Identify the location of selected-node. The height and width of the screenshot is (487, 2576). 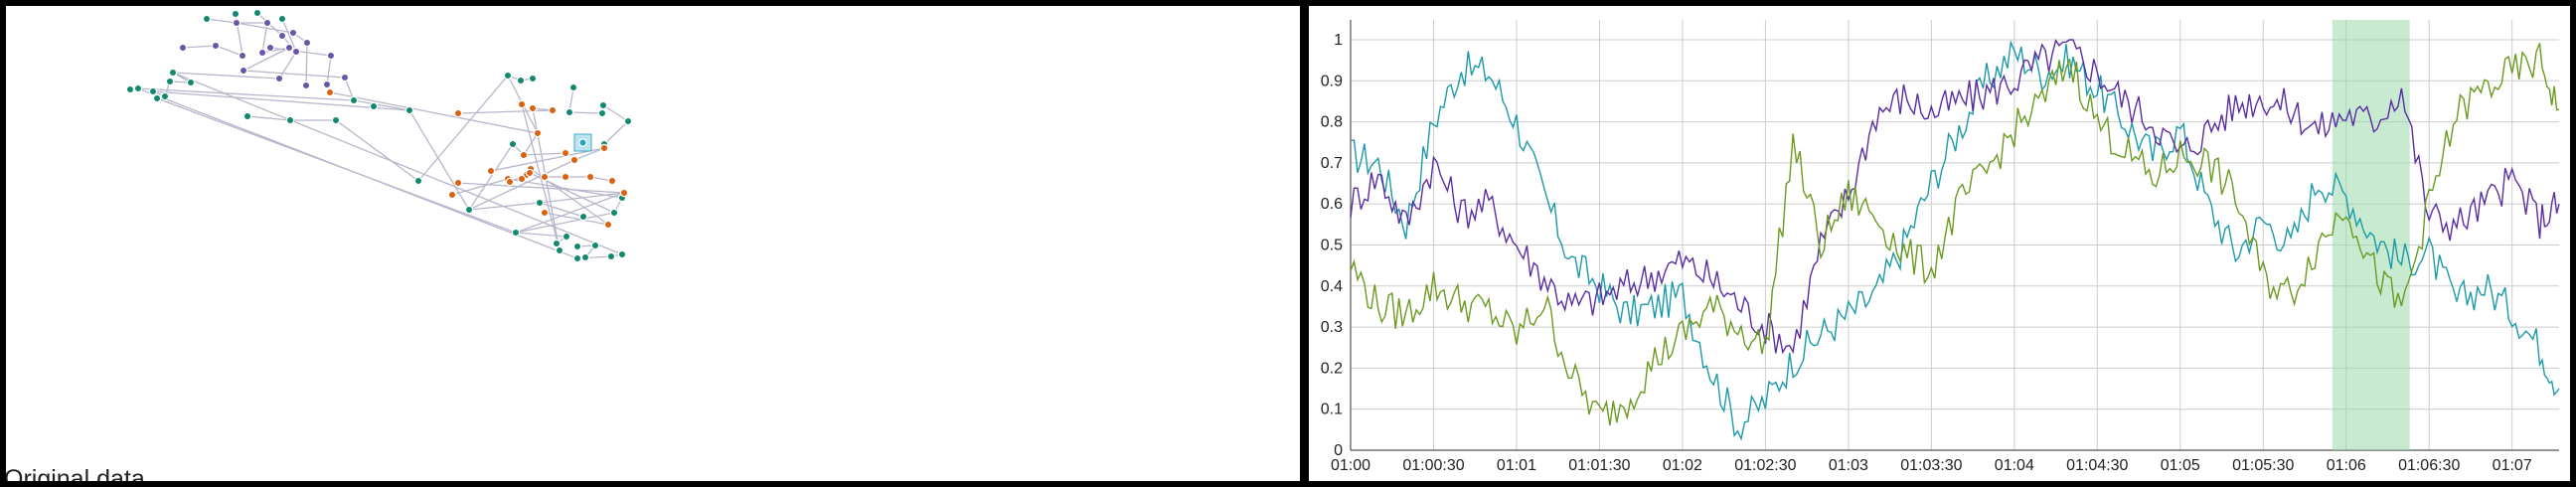
(582, 142).